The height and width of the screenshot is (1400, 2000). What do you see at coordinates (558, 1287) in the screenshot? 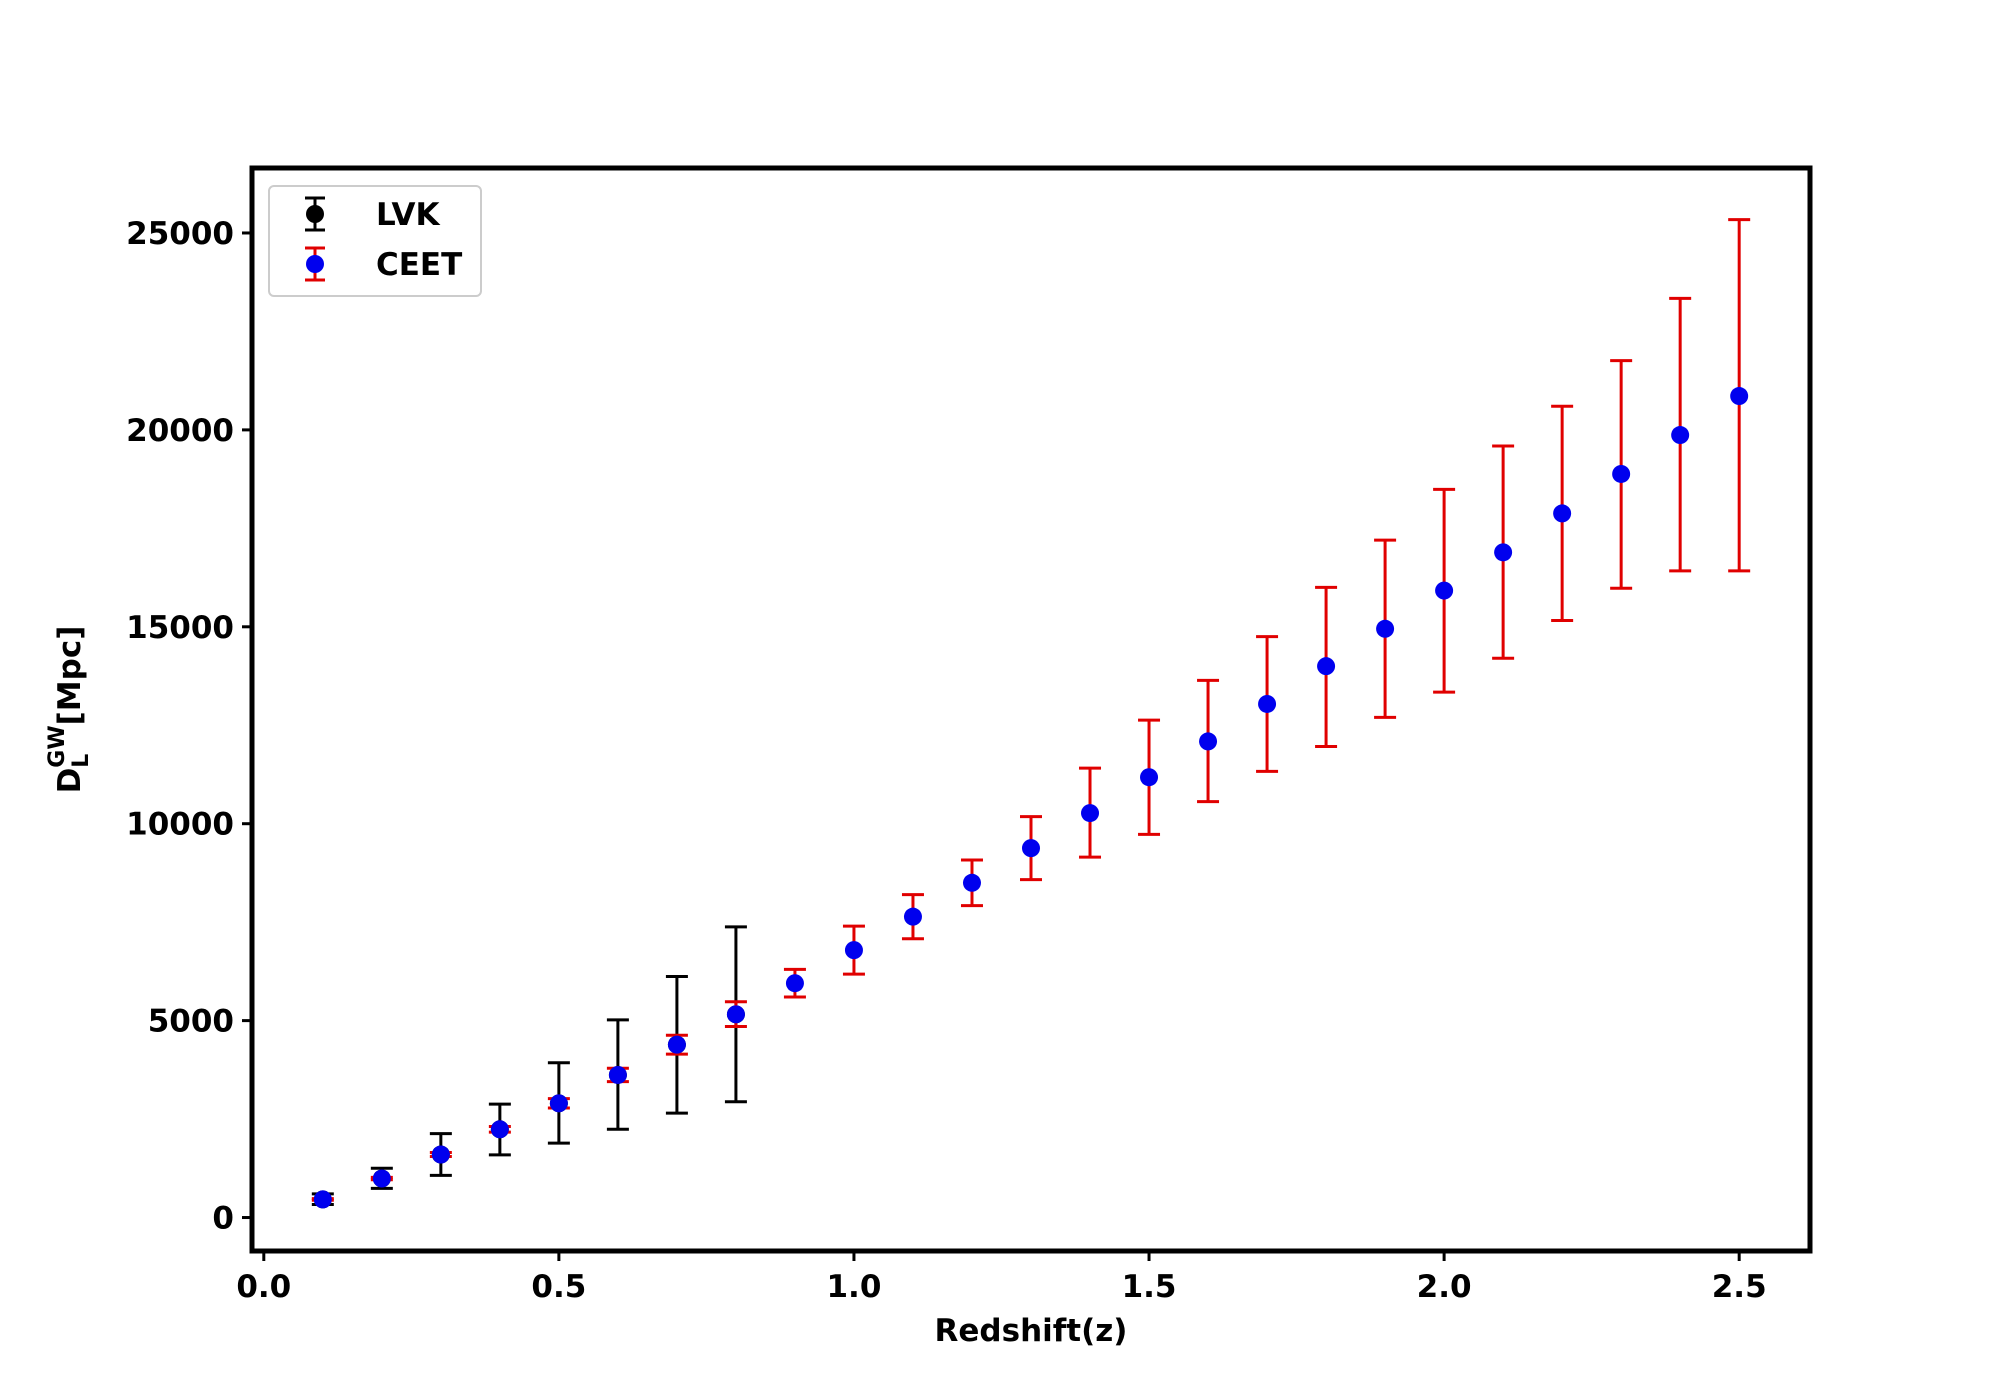
I see `x-tick-label: 0.5` at bounding box center [558, 1287].